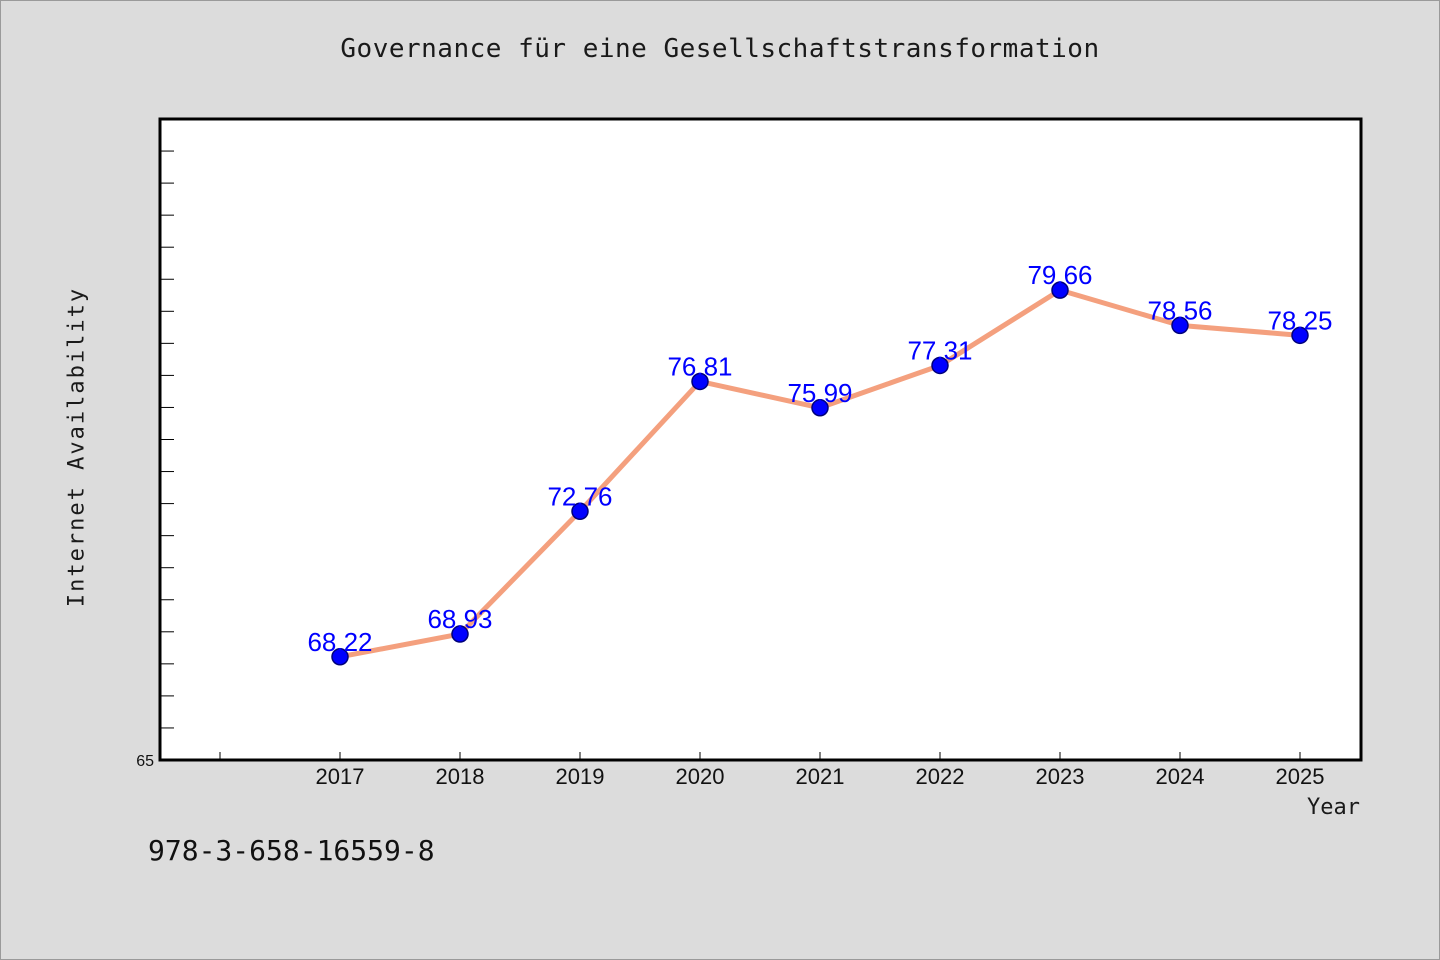 This screenshot has width=1440, height=960. Describe the element at coordinates (459, 619) in the screenshot. I see `data-label: 68.93` at that location.